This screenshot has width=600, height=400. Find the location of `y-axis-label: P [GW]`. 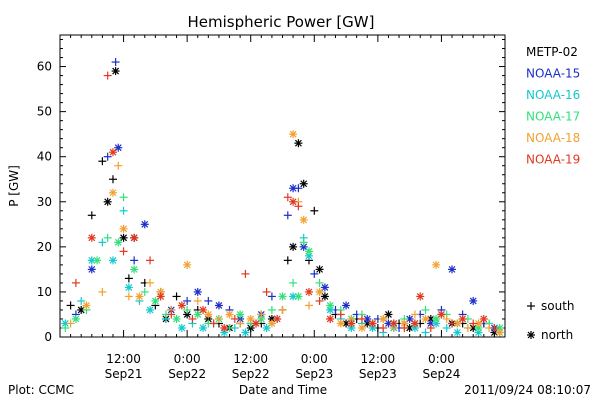

y-axis-label: P [GW] is located at coordinates (14, 186).